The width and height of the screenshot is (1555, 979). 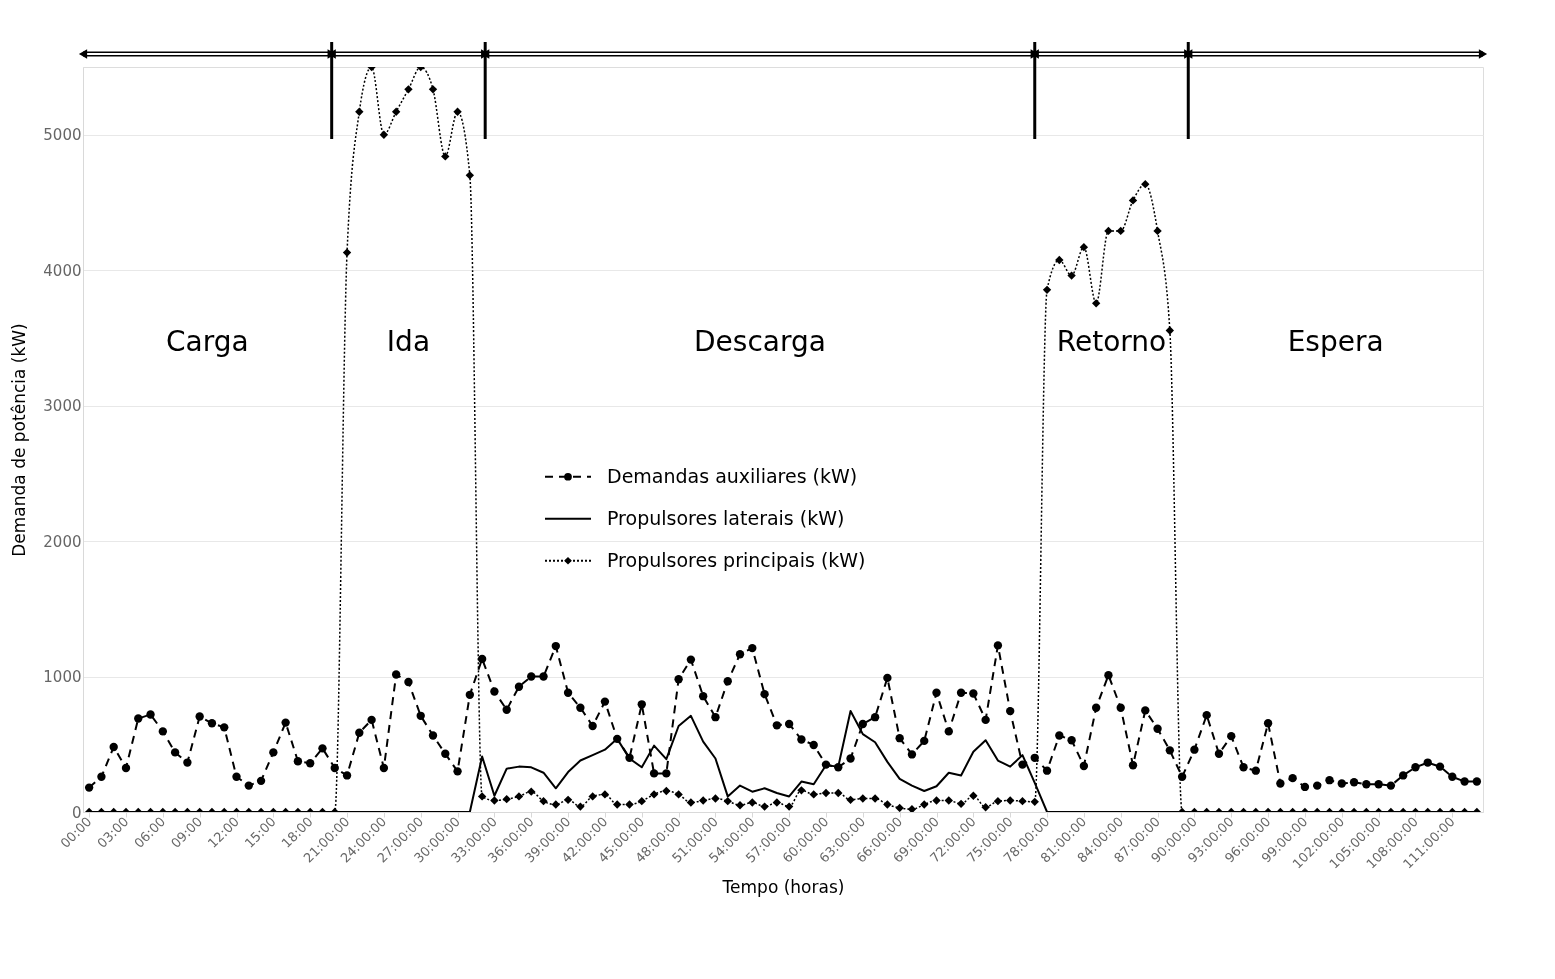 I want to click on annotation: Carga, so click(x=207, y=341).